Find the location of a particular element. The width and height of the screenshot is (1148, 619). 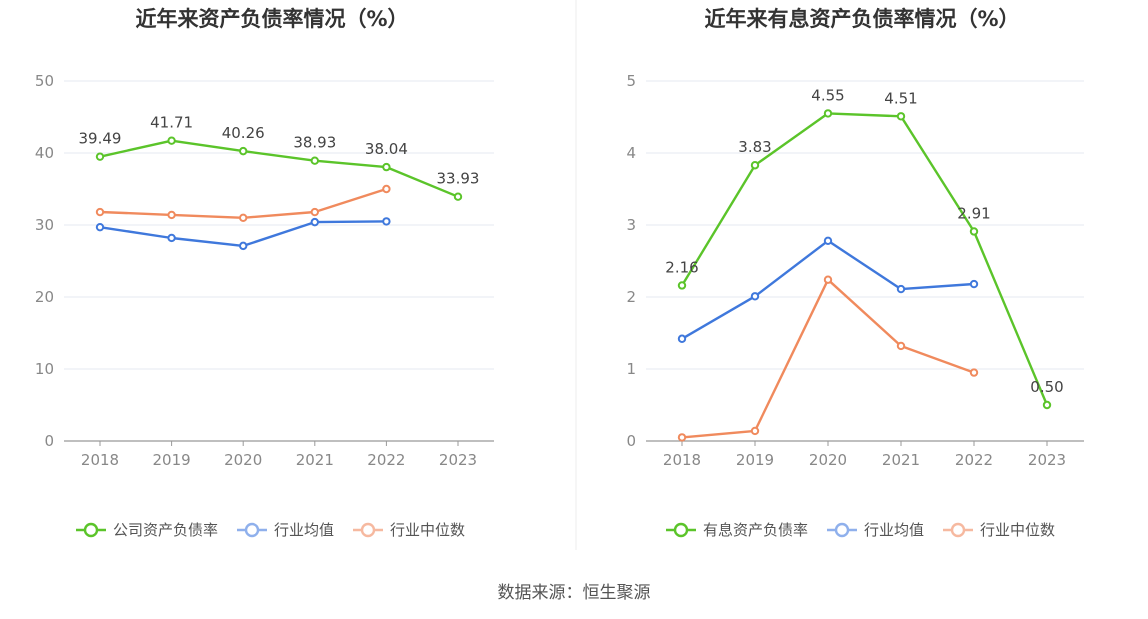

data-label: 2.91 is located at coordinates (973, 213).